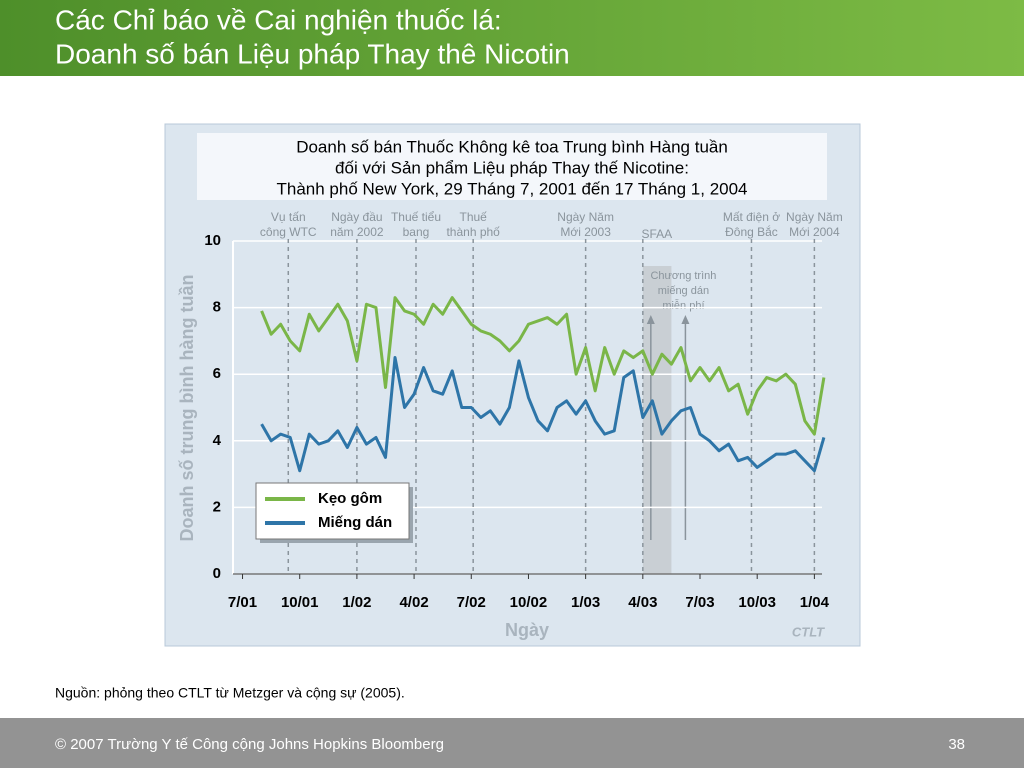  Describe the element at coordinates (217, 373) in the screenshot. I see `y-tick-label: 6` at that location.